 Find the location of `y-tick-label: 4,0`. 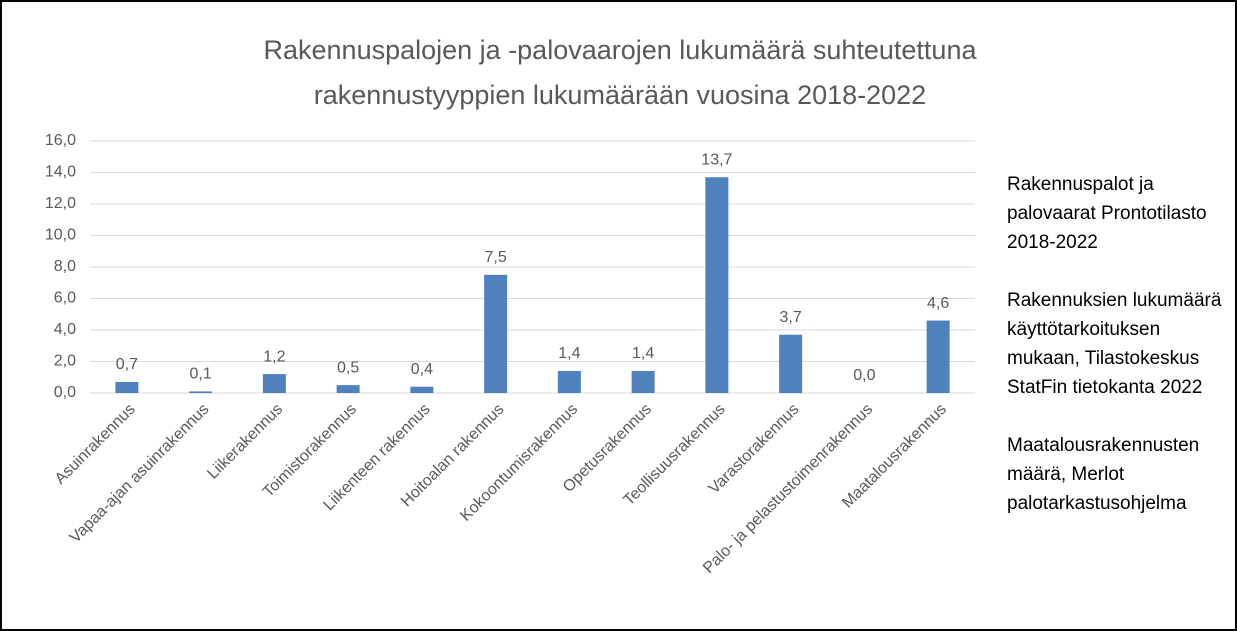

y-tick-label: 4,0 is located at coordinates (65, 329).